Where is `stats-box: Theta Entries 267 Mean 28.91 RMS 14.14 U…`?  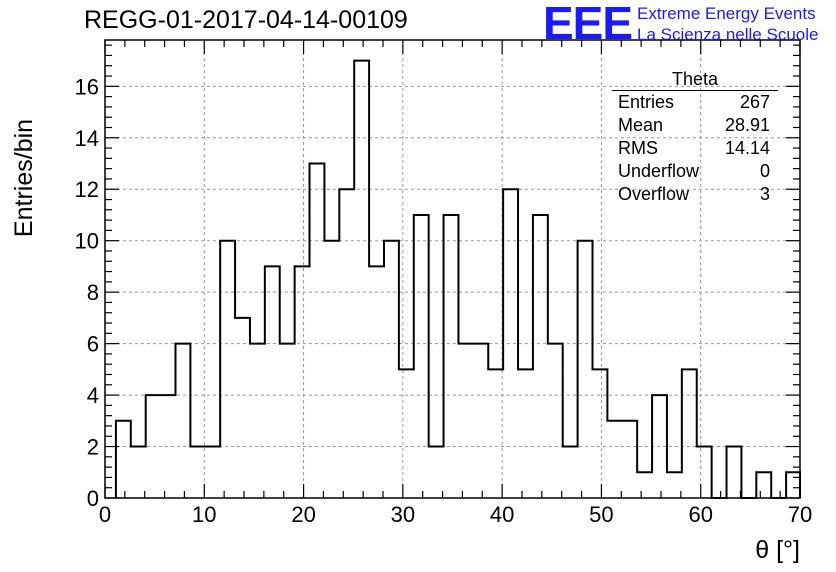 stats-box: Theta Entries 267 Mean 28.91 RMS 14.14 U… is located at coordinates (694, 137).